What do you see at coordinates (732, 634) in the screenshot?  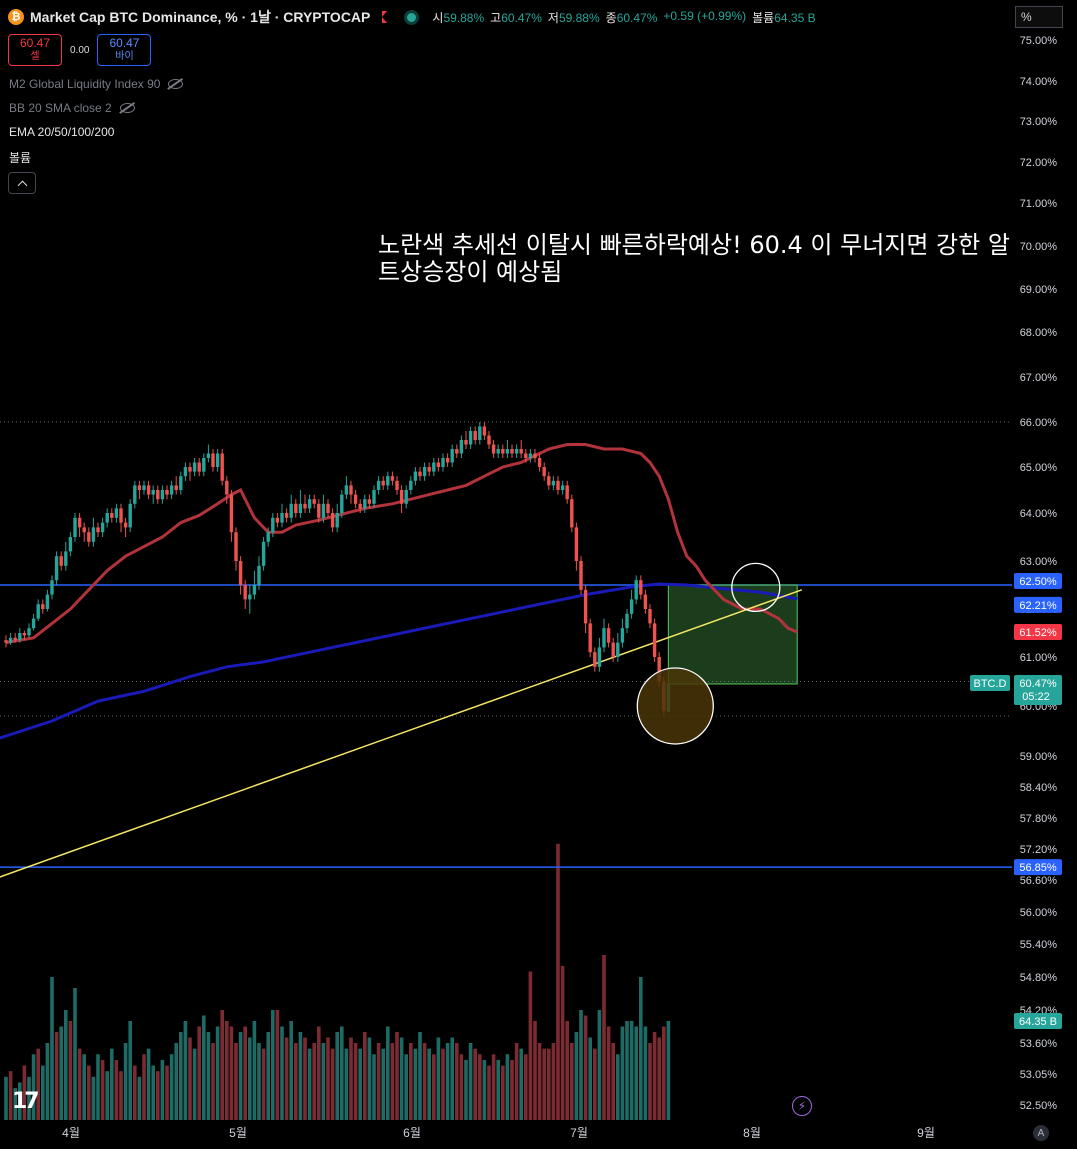 I see `range-box` at bounding box center [732, 634].